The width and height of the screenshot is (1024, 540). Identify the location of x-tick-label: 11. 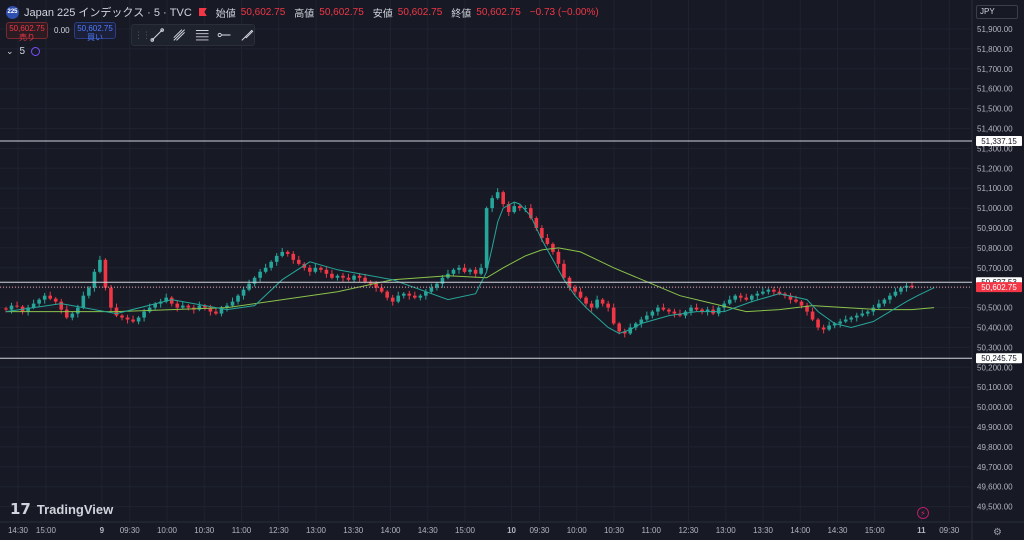
(921, 530).